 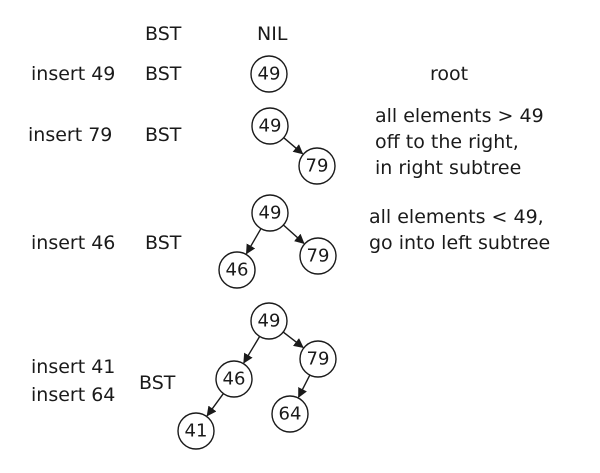 I want to click on row3-bst-label: BST, so click(x=163, y=243).